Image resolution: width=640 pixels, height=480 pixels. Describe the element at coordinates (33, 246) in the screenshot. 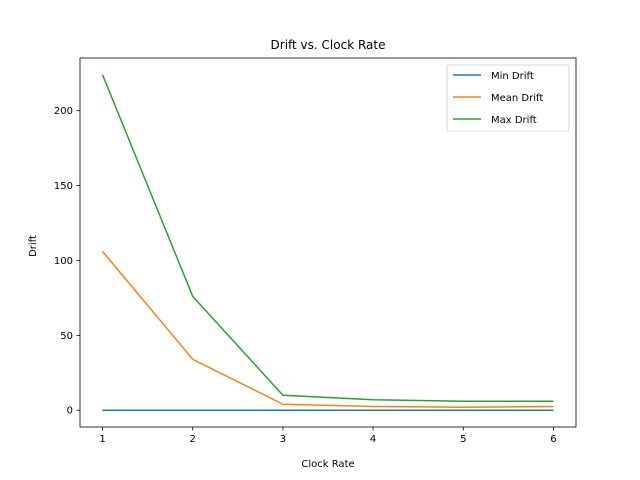

I see `y-axis-label: Drift` at that location.